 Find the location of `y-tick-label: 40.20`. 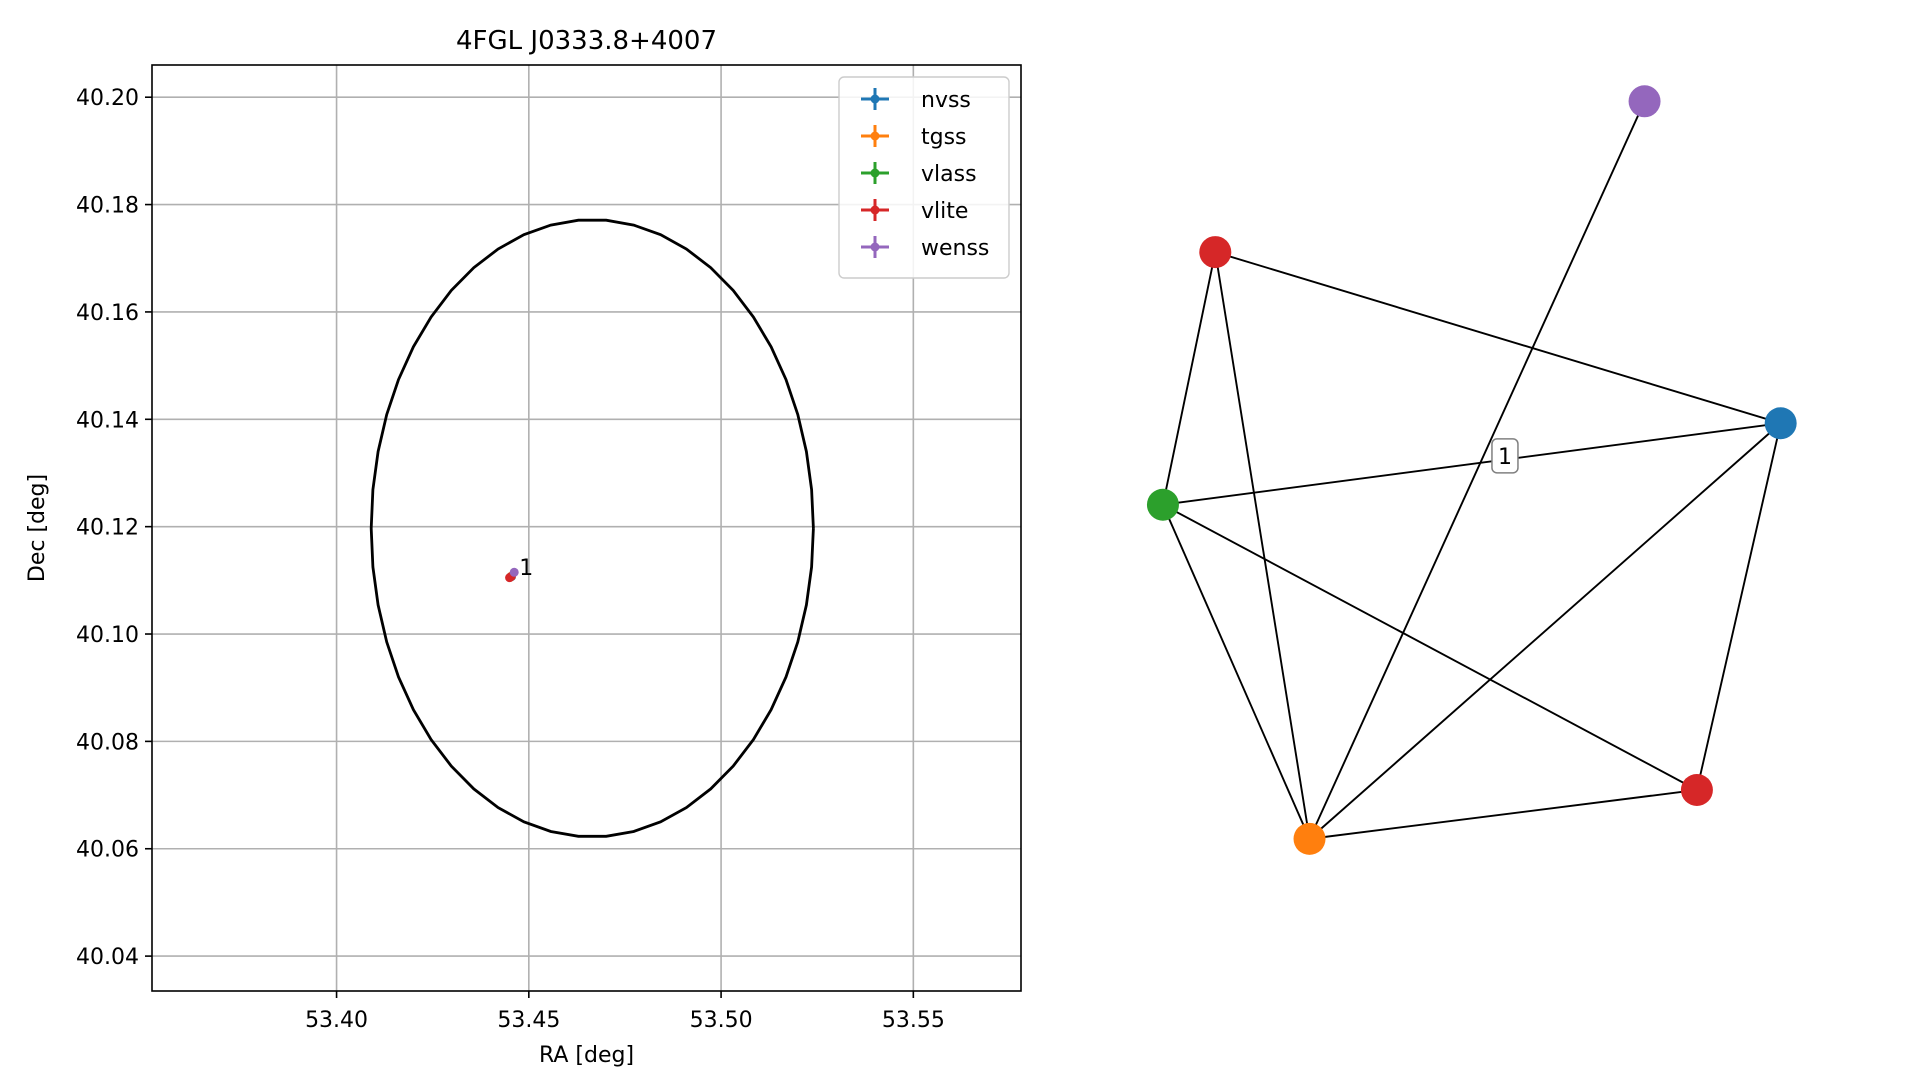

y-tick-label: 40.20 is located at coordinates (107, 98).